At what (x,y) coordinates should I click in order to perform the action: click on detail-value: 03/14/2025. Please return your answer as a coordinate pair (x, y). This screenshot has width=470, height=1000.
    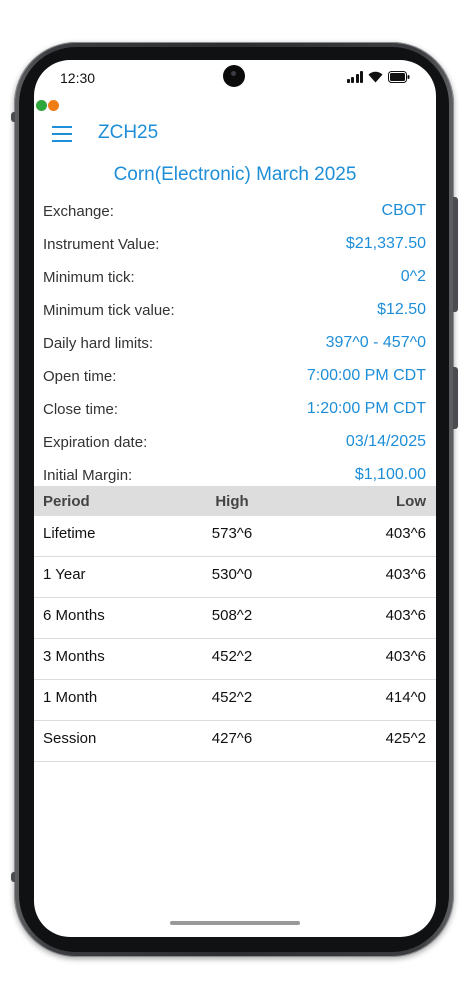
    Looking at the image, I should click on (385, 441).